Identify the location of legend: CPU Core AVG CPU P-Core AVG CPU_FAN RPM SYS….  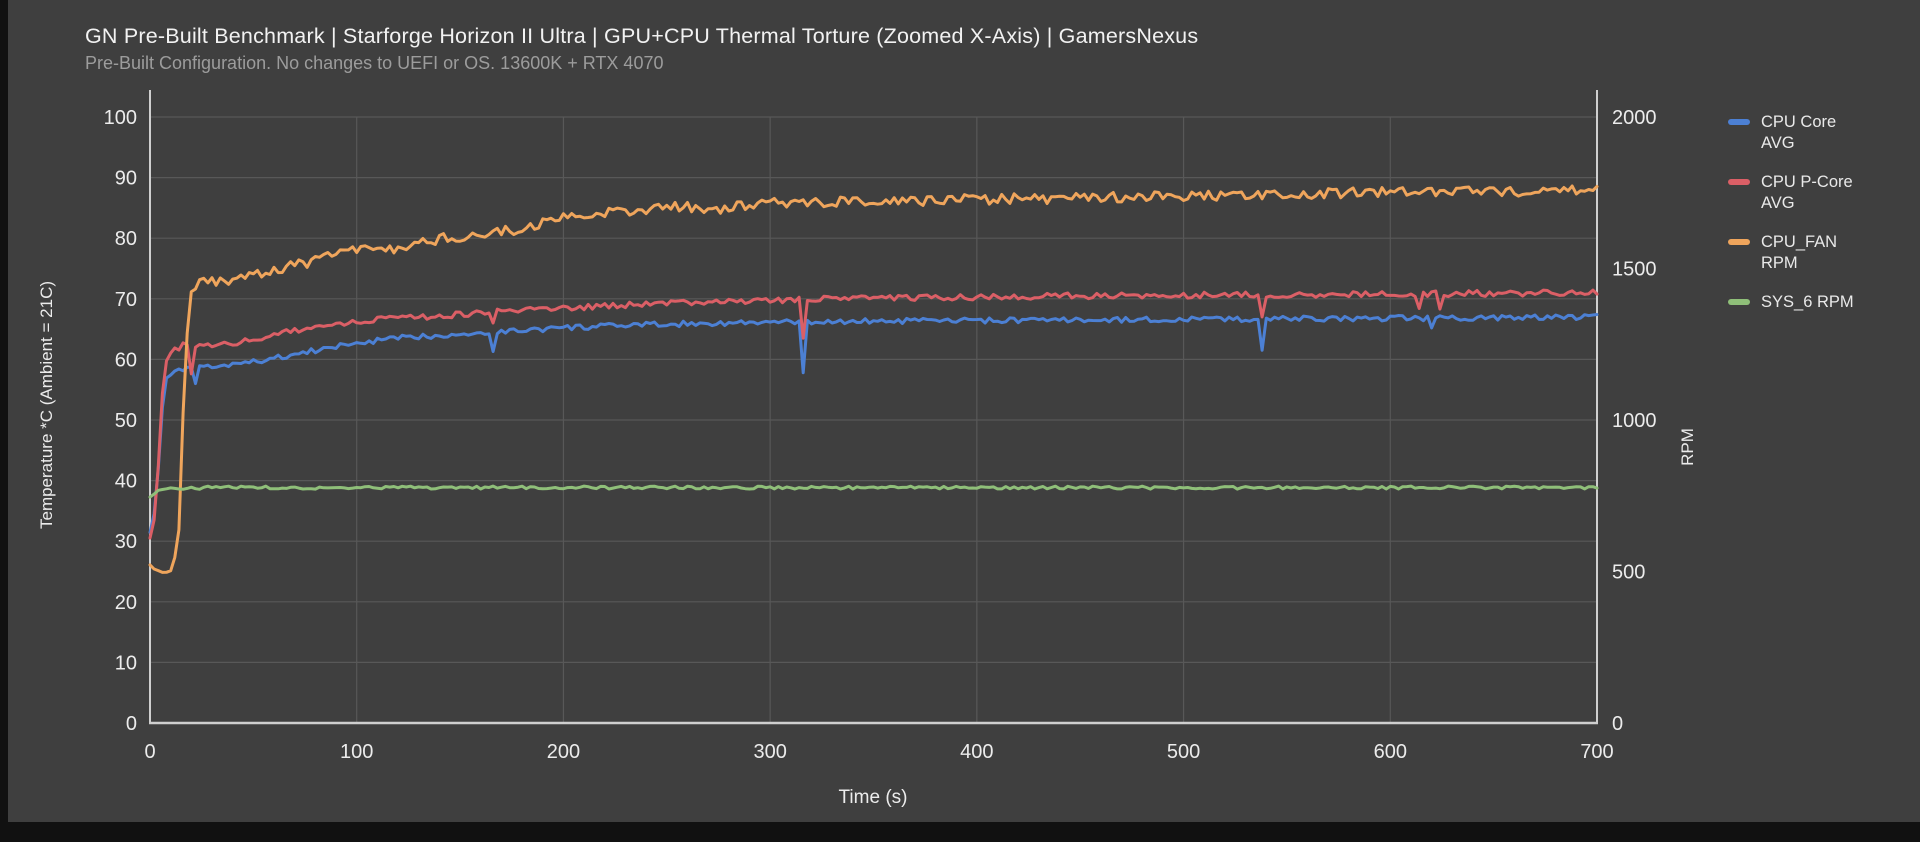
(1813, 212).